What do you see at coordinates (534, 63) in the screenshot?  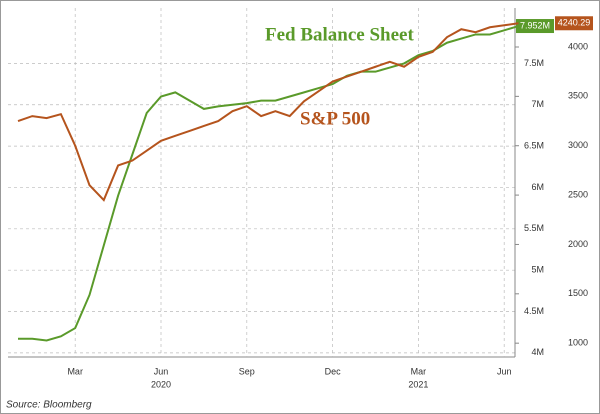 I see `y-tick-label: 7.5M` at bounding box center [534, 63].